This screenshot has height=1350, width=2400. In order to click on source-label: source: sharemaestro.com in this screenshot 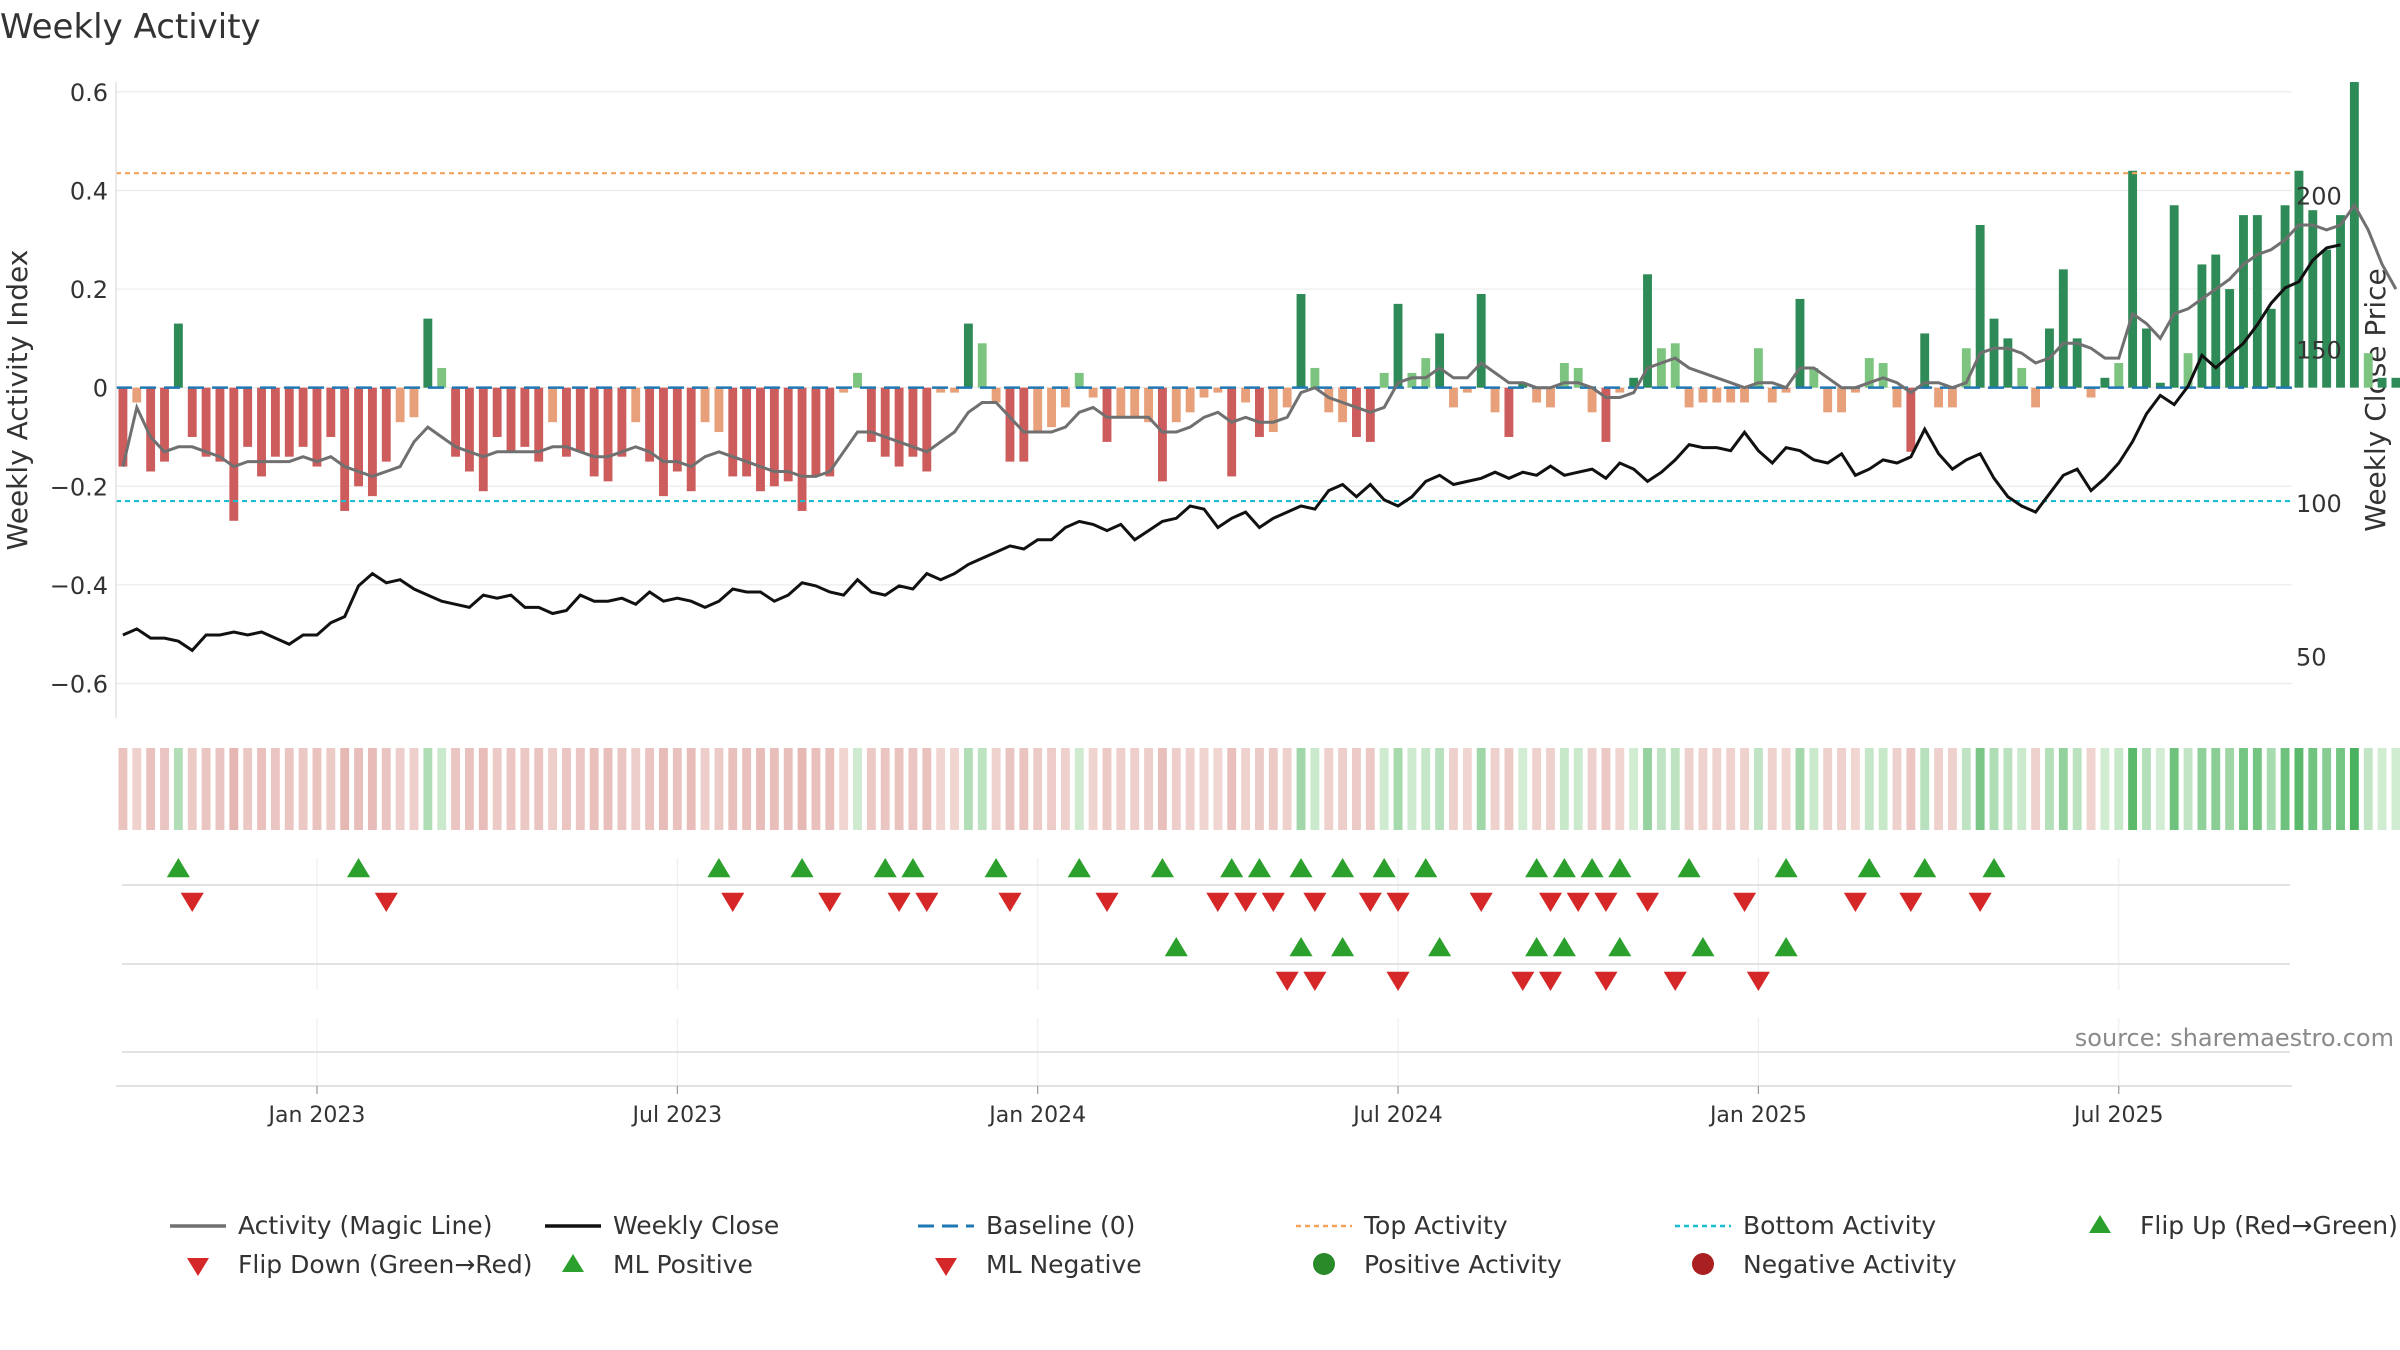, I will do `click(2234, 1038)`.